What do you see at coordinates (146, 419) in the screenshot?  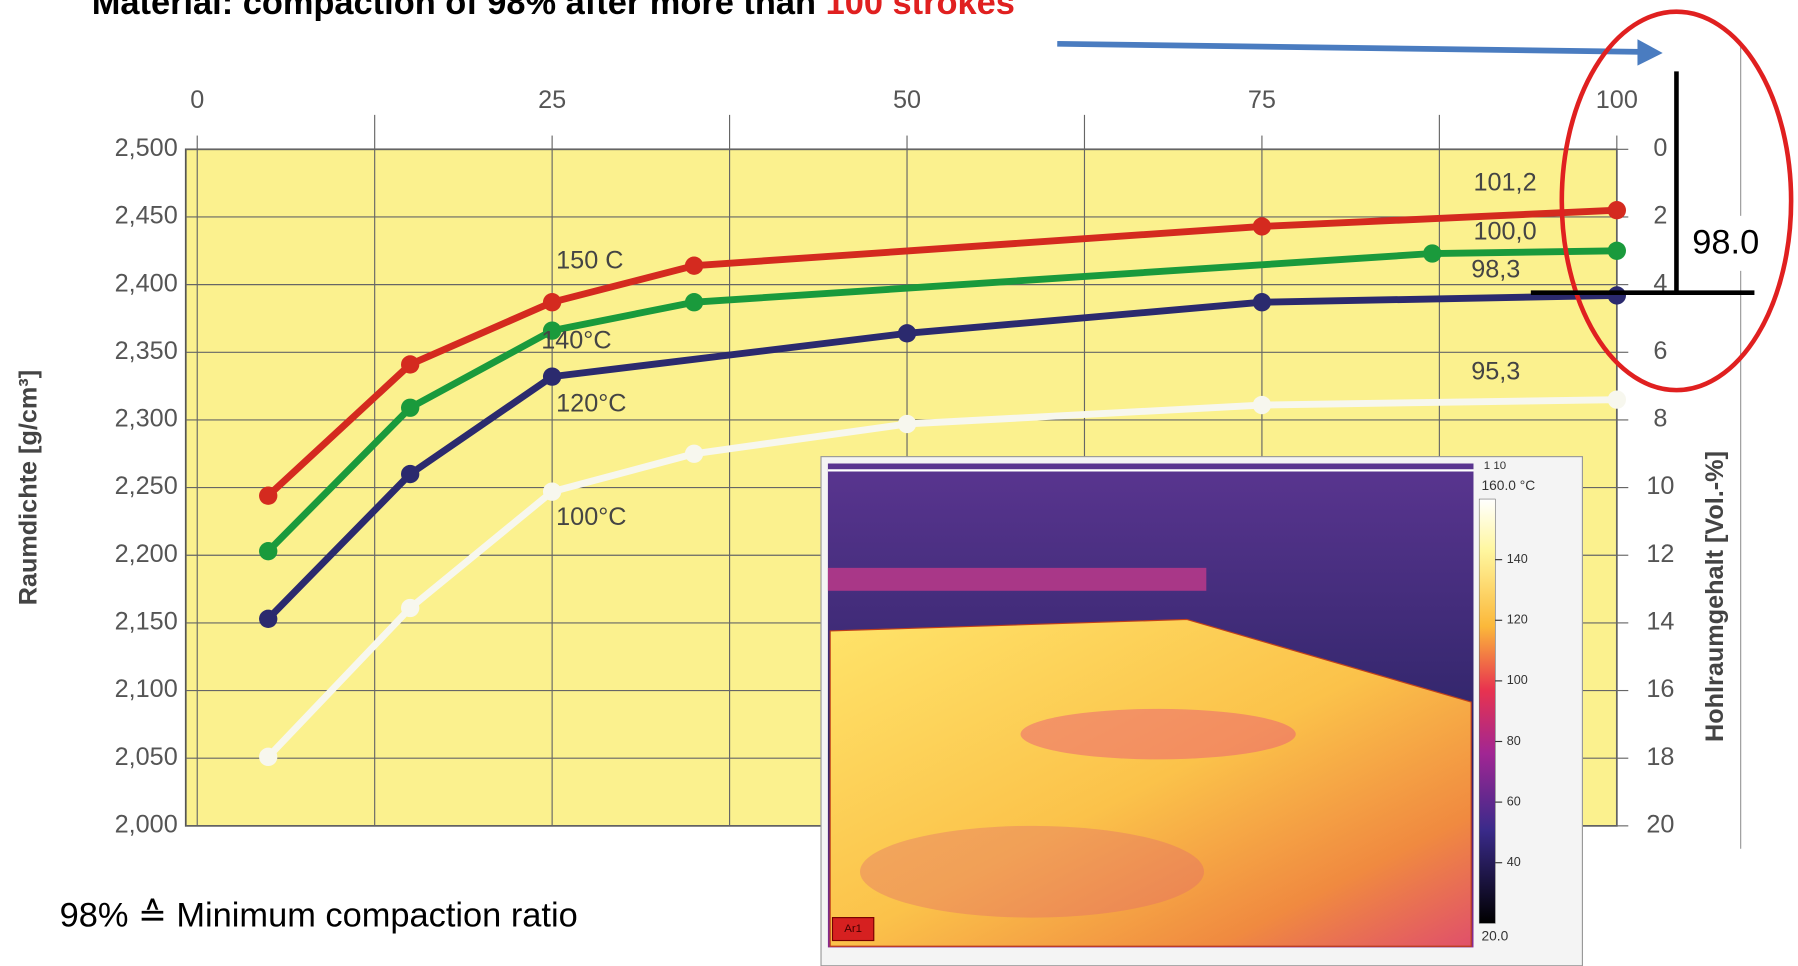 I see `y-tick-label: 2,300` at bounding box center [146, 419].